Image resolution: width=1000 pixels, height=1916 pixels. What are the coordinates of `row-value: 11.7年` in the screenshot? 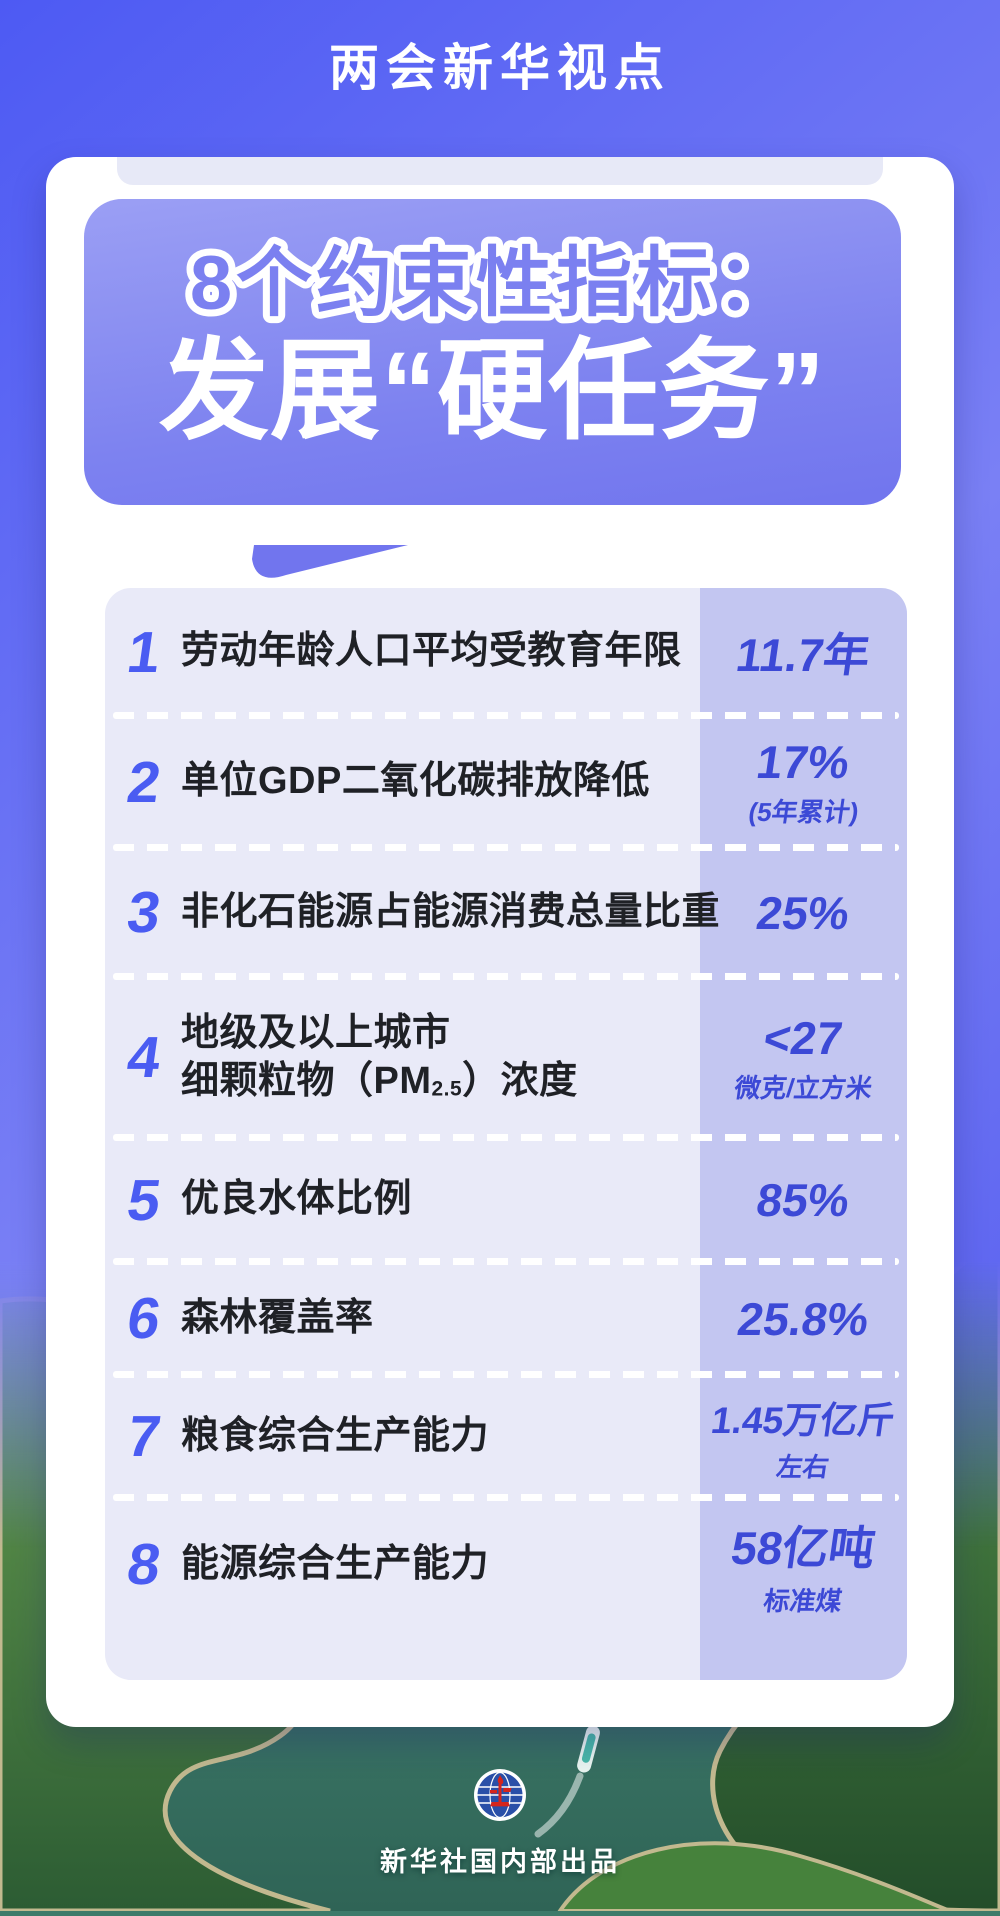 It's located at (803, 655).